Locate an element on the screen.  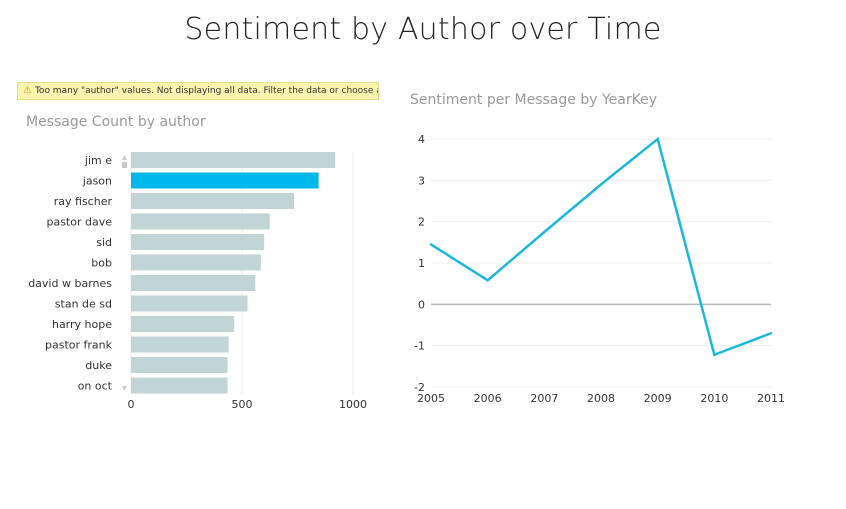
bar-bob is located at coordinates (196, 262).